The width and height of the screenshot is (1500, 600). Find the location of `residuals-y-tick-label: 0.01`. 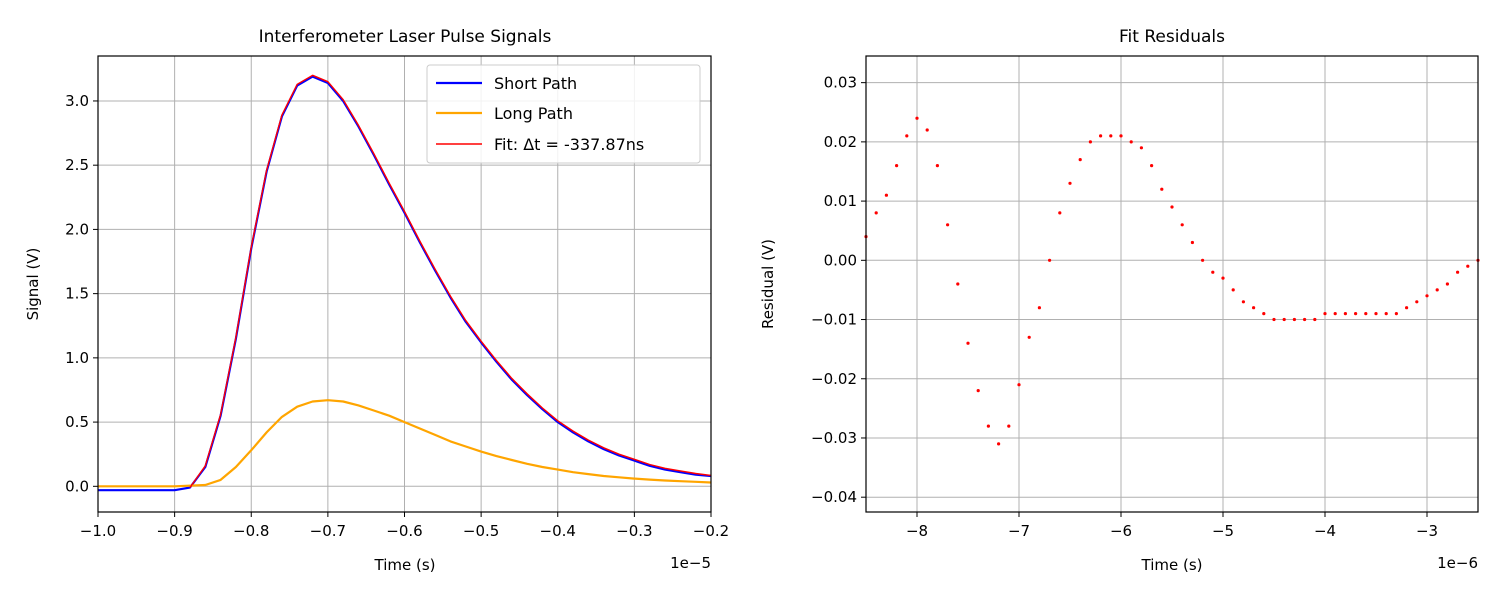

residuals-y-tick-label: 0.01 is located at coordinates (840, 201).